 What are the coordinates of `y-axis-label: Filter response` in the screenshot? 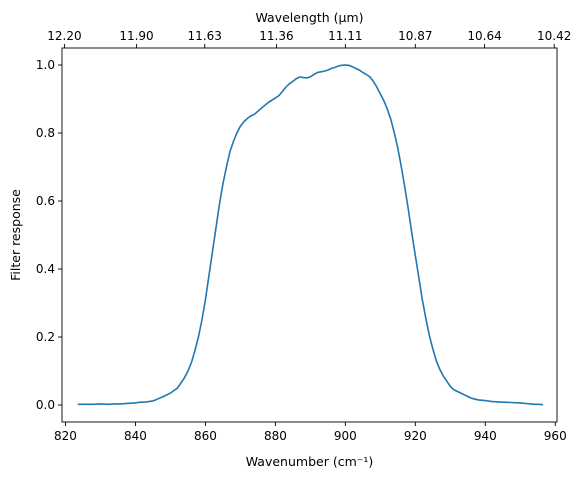 It's located at (15, 235).